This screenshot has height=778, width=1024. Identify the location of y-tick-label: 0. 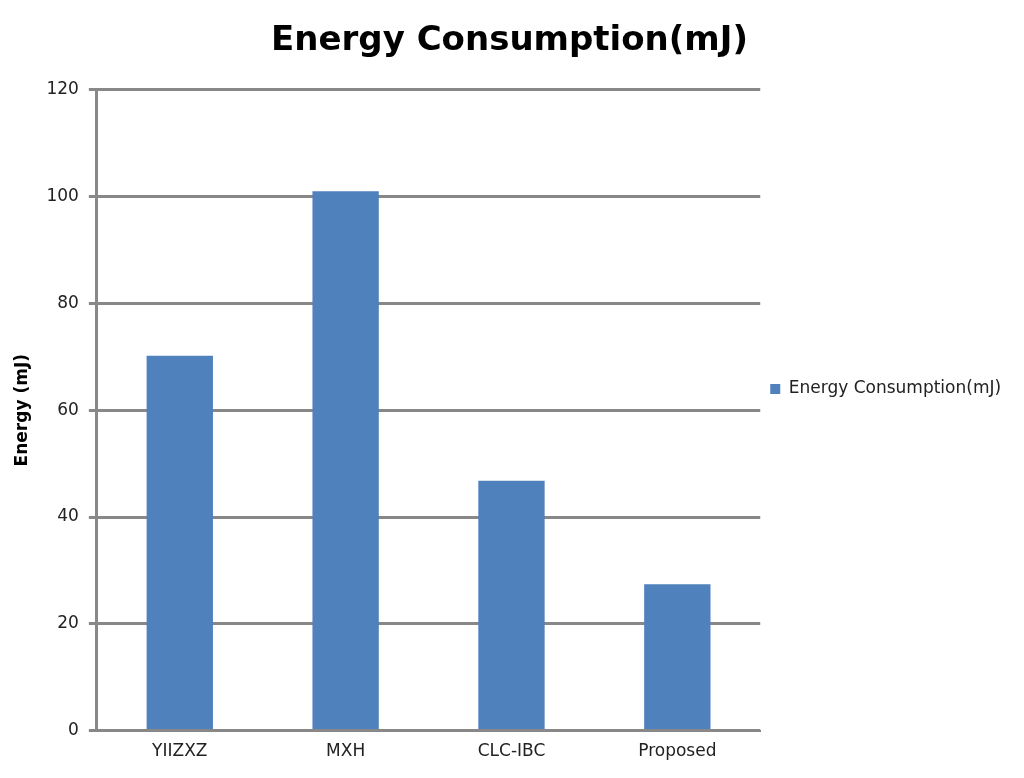
(73, 729).